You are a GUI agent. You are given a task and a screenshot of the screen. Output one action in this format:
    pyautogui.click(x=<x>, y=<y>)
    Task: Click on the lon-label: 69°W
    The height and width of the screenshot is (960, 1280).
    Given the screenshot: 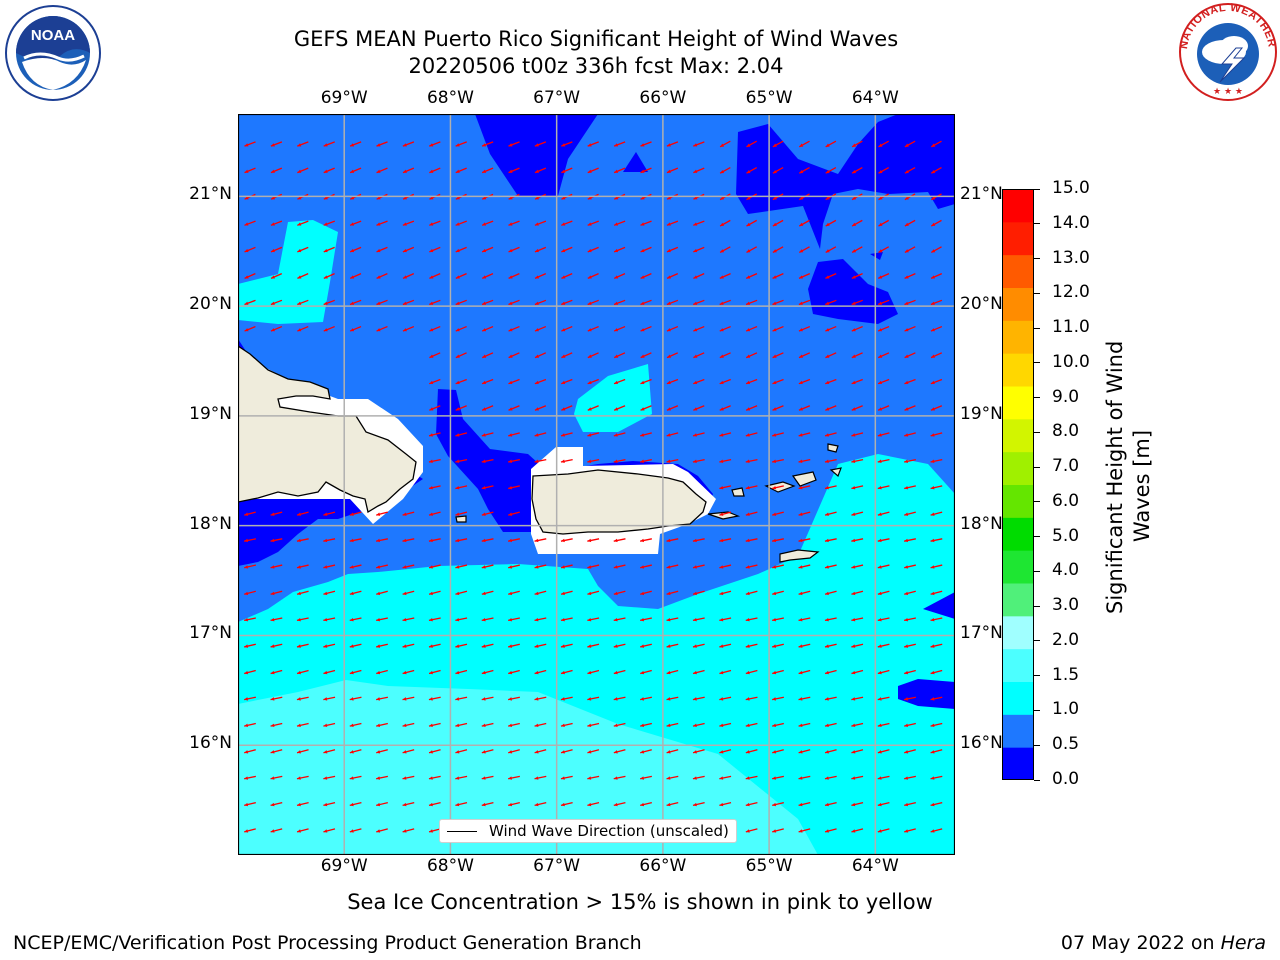 What is the action you would take?
    pyautogui.click(x=344, y=866)
    